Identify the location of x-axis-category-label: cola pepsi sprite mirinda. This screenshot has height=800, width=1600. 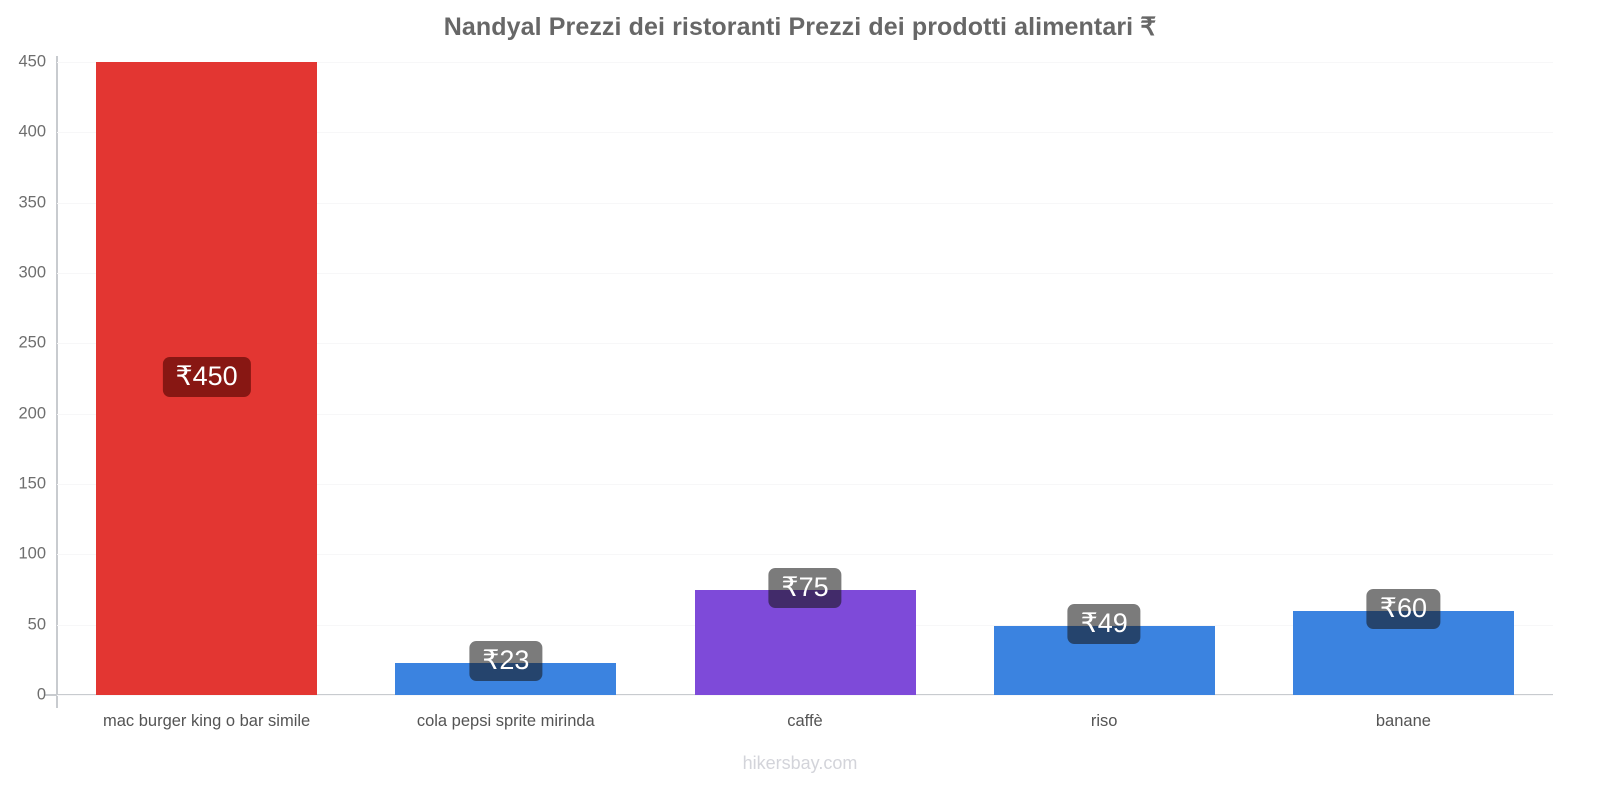
(505, 721).